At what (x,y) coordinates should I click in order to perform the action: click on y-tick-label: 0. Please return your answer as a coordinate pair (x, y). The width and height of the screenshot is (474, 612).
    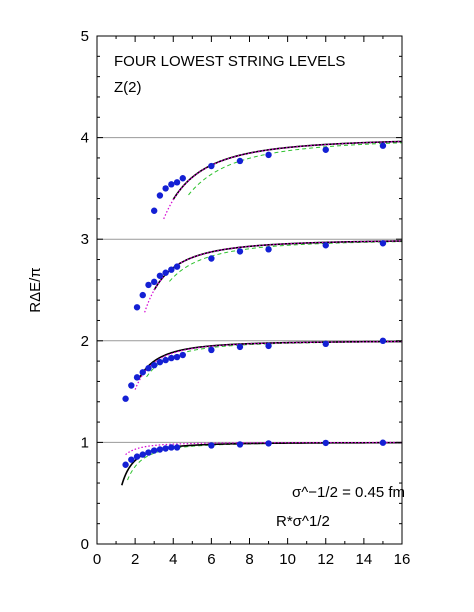
    Looking at the image, I should click on (85, 544).